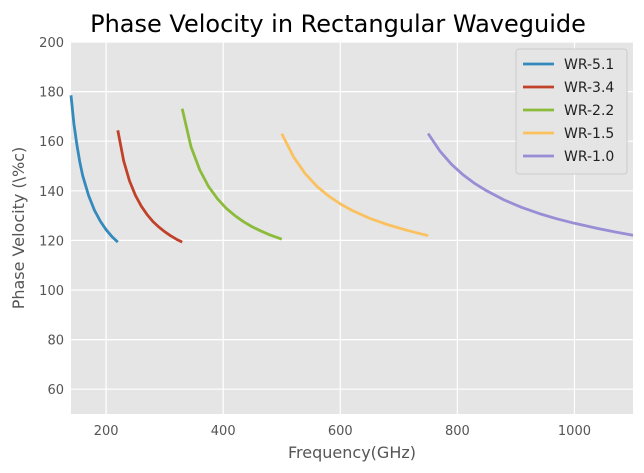  I want to click on x-tick-label: 1000, so click(574, 431).